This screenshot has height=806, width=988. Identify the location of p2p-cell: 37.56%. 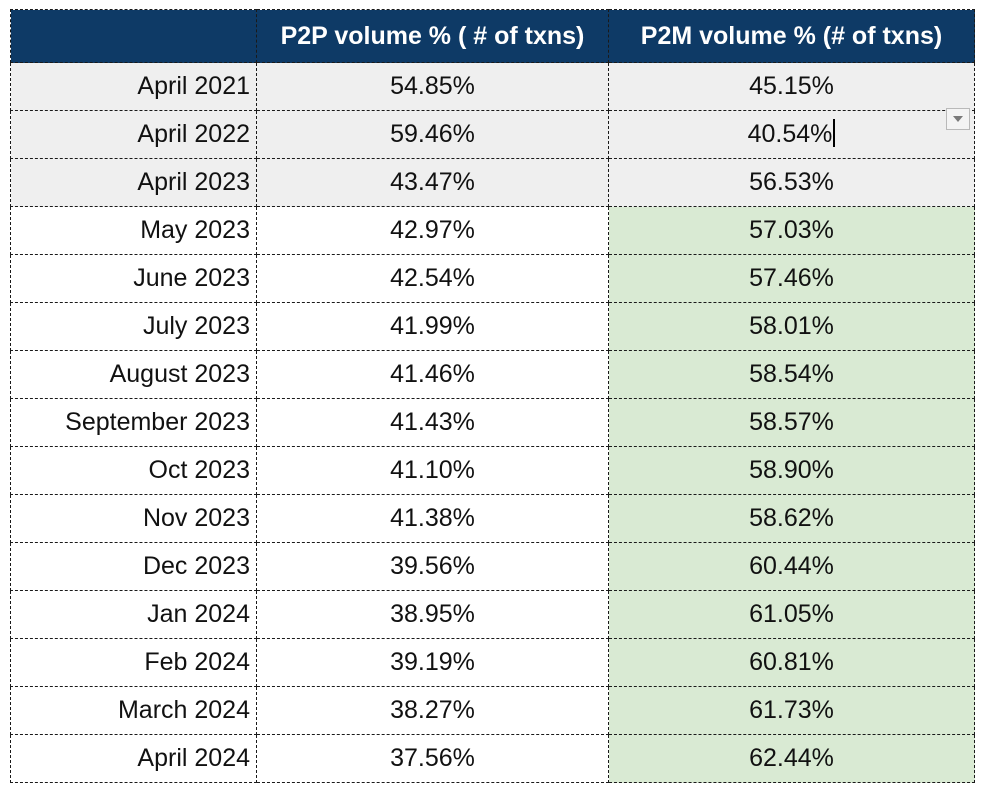
(432, 758).